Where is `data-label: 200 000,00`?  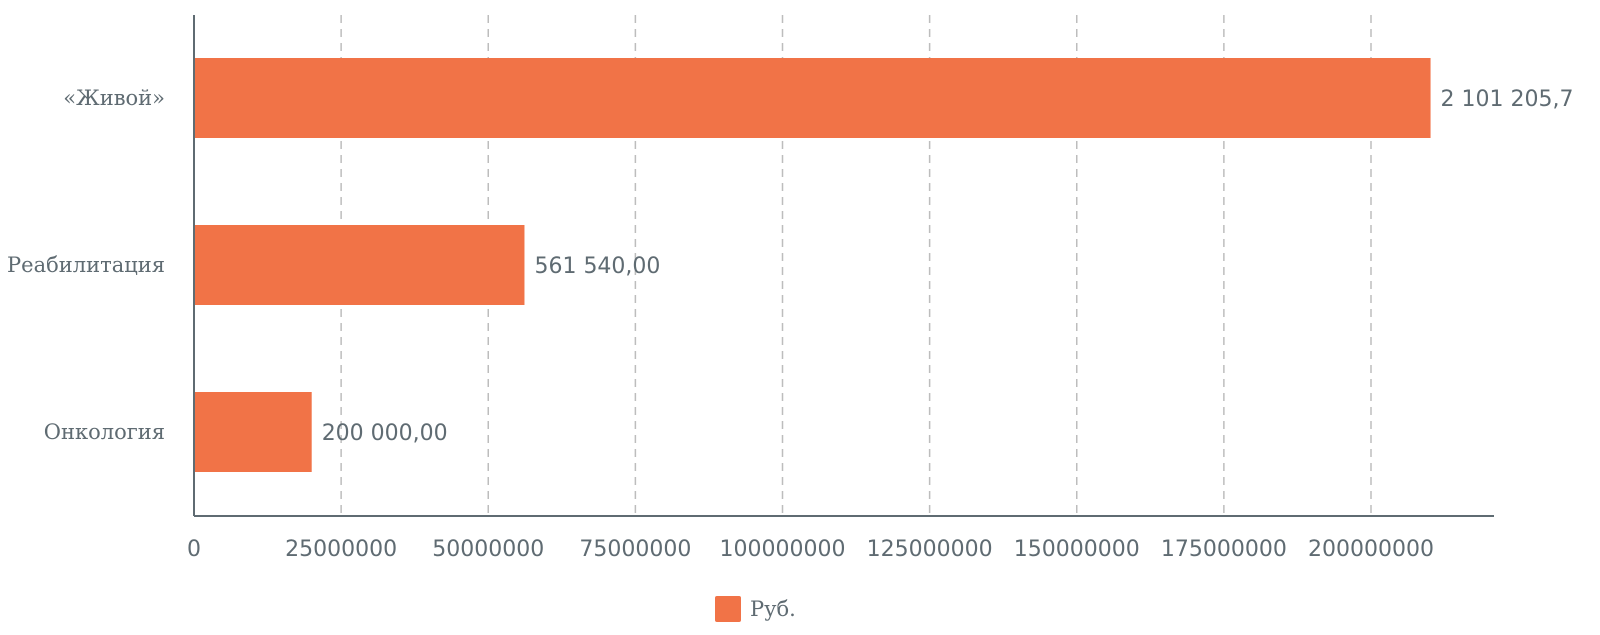
data-label: 200 000,00 is located at coordinates (385, 433).